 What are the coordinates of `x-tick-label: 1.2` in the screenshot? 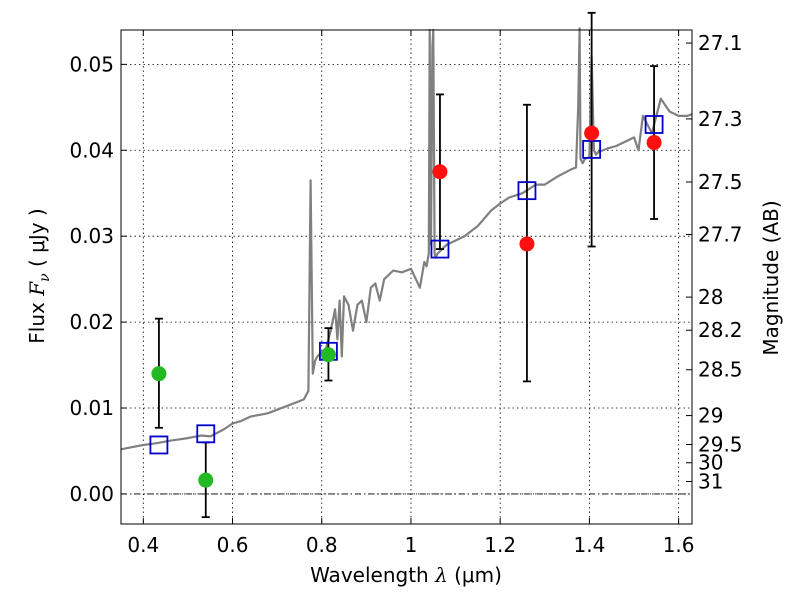 It's located at (500, 545).